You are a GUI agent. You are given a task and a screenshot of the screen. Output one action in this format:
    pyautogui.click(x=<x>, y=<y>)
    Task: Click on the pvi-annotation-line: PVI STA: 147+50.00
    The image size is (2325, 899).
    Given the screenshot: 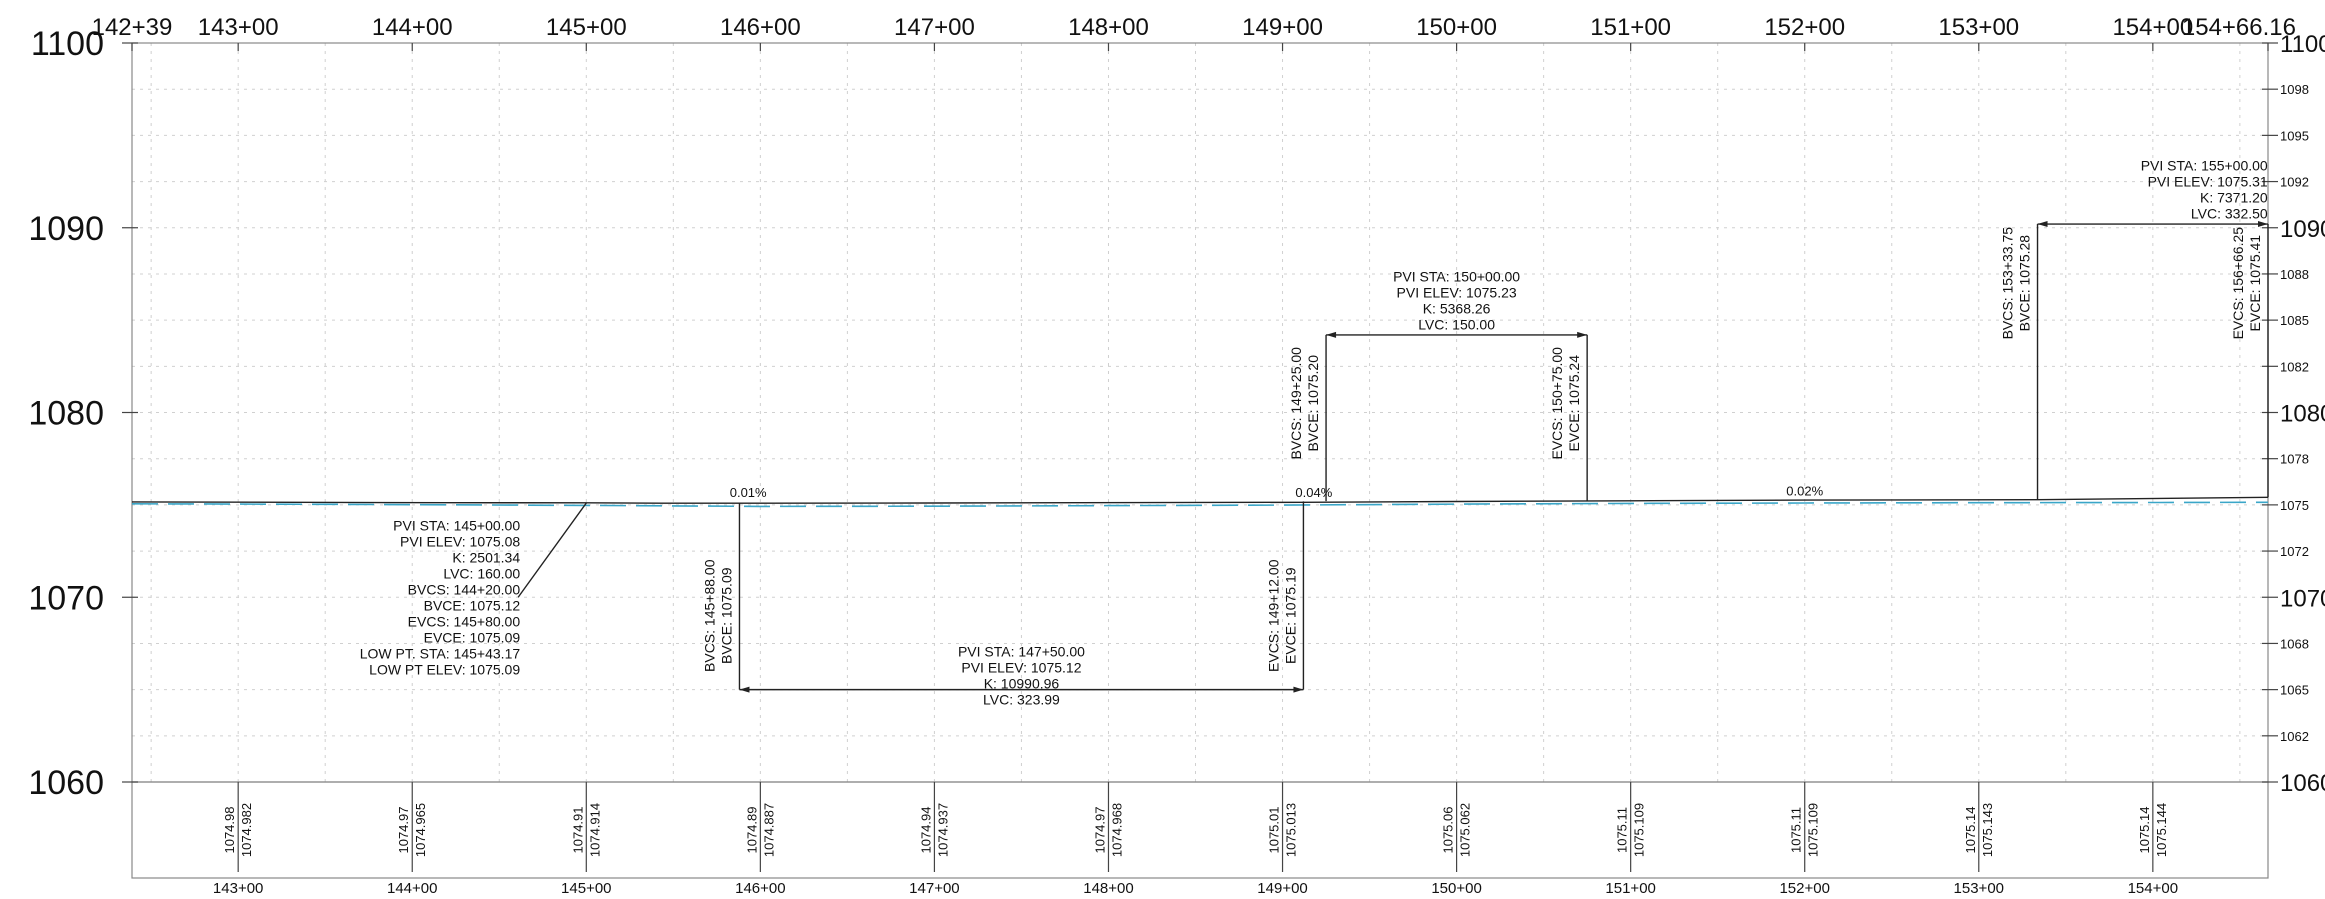 What is the action you would take?
    pyautogui.click(x=1021, y=651)
    